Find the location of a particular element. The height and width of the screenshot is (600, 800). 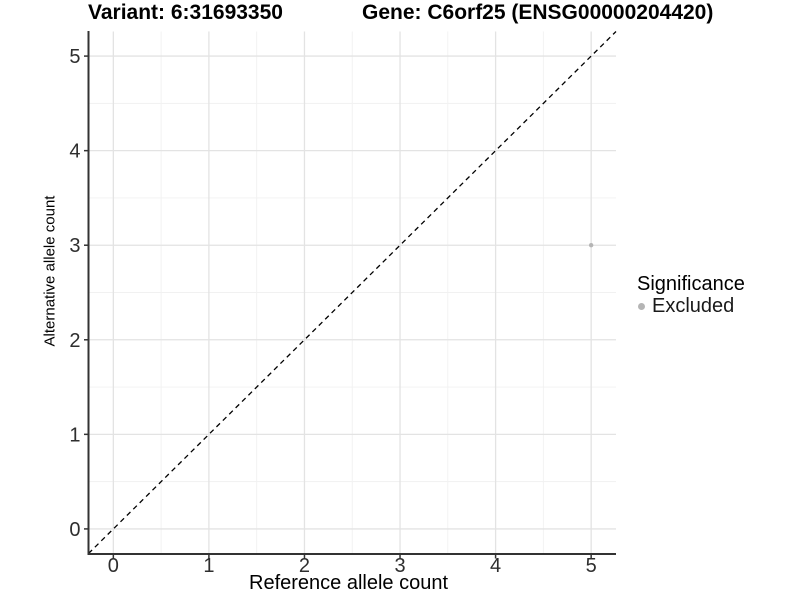

data-point is located at coordinates (591, 245).